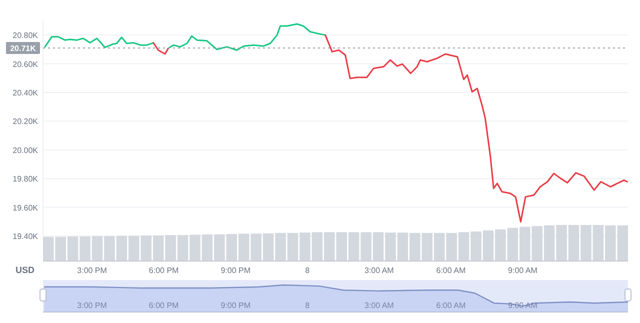 The image size is (640, 323). Describe the element at coordinates (23, 48) in the screenshot. I see `ref-line-label: 20.71K` at that location.